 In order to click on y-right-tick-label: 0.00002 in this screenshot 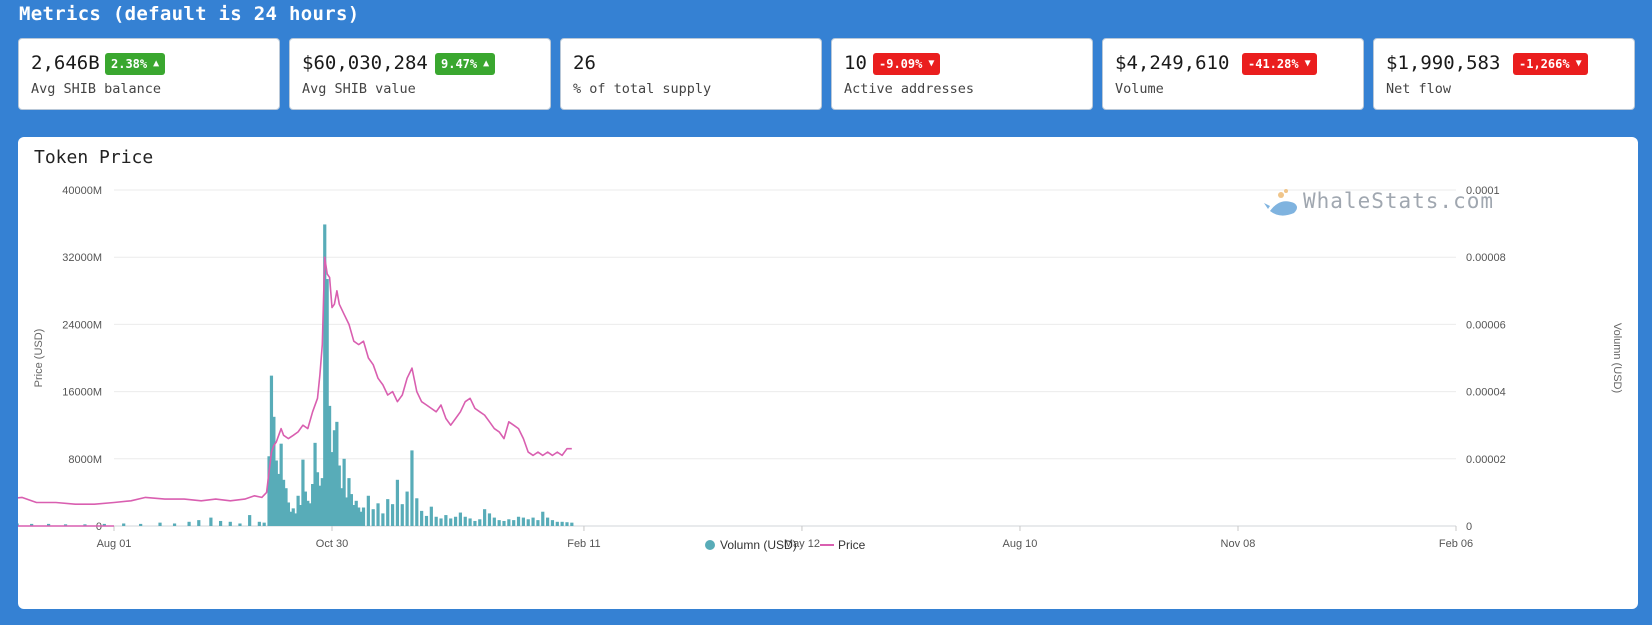, I will do `click(1486, 460)`.